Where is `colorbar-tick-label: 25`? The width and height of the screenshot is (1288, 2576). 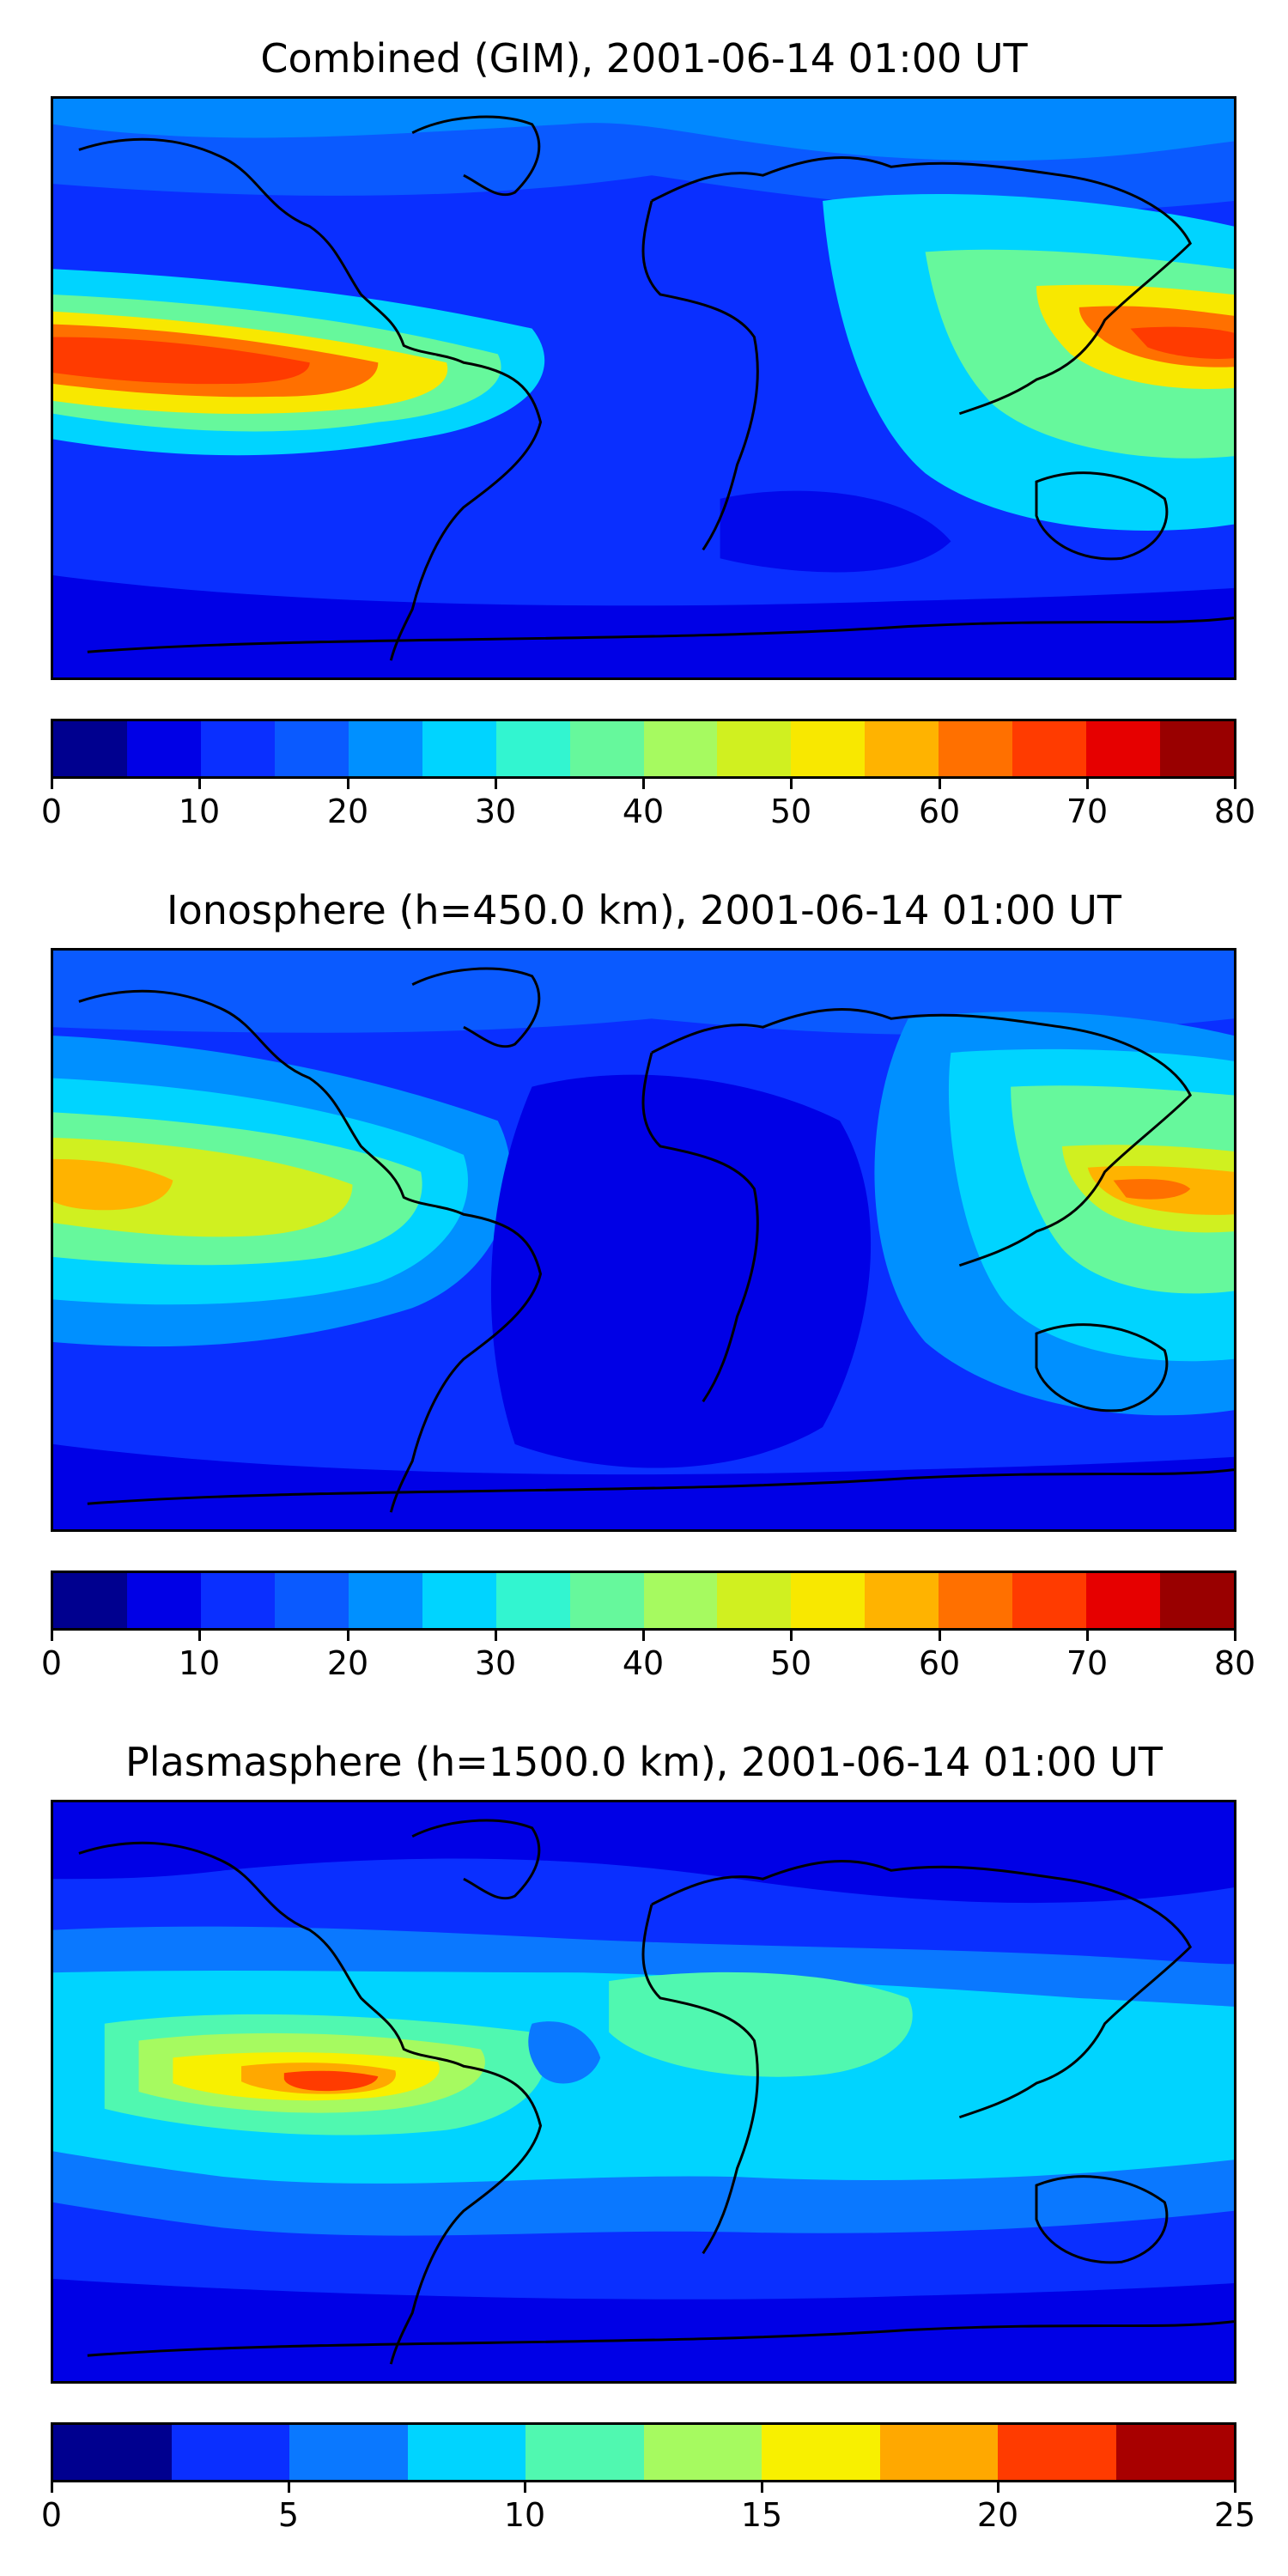
colorbar-tick-label: 25 is located at coordinates (1235, 2515).